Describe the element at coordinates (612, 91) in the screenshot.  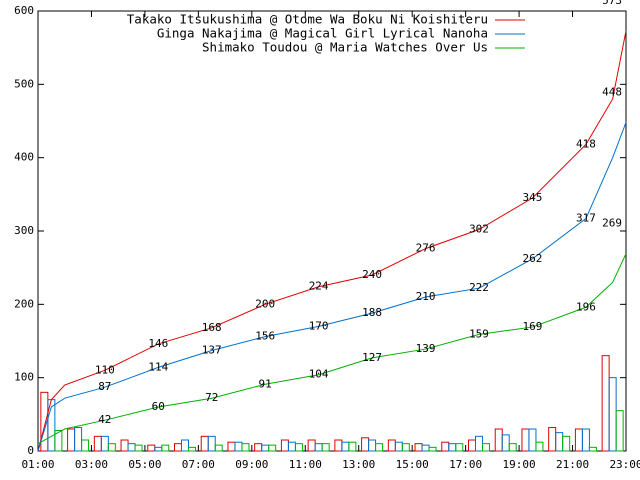
I see `value-label: 448` at that location.